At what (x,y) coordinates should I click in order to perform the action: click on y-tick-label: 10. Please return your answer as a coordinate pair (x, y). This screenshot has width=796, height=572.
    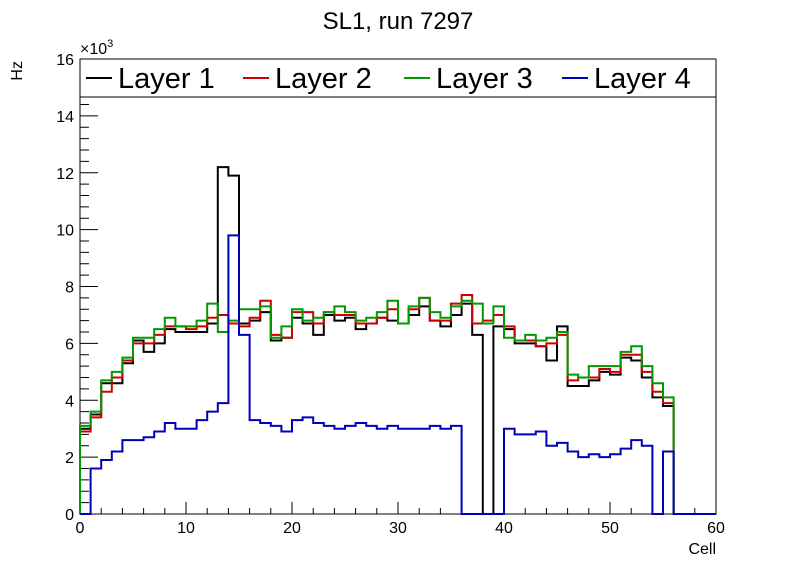
    Looking at the image, I should click on (65, 231).